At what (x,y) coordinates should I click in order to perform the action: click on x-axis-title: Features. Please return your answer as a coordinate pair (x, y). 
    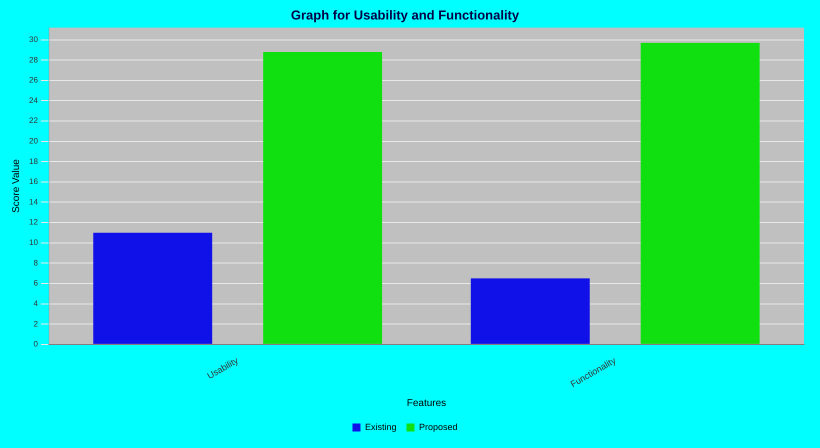
    Looking at the image, I should click on (426, 403).